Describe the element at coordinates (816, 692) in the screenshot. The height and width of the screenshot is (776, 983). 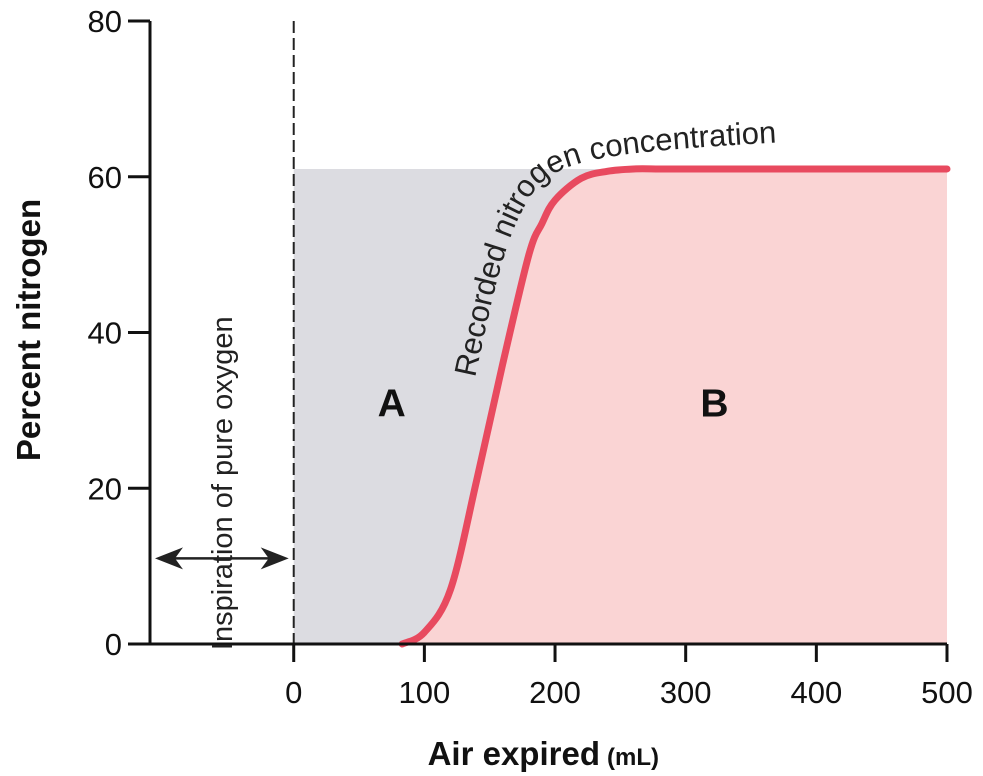
I see `x-tick-label: 400` at that location.